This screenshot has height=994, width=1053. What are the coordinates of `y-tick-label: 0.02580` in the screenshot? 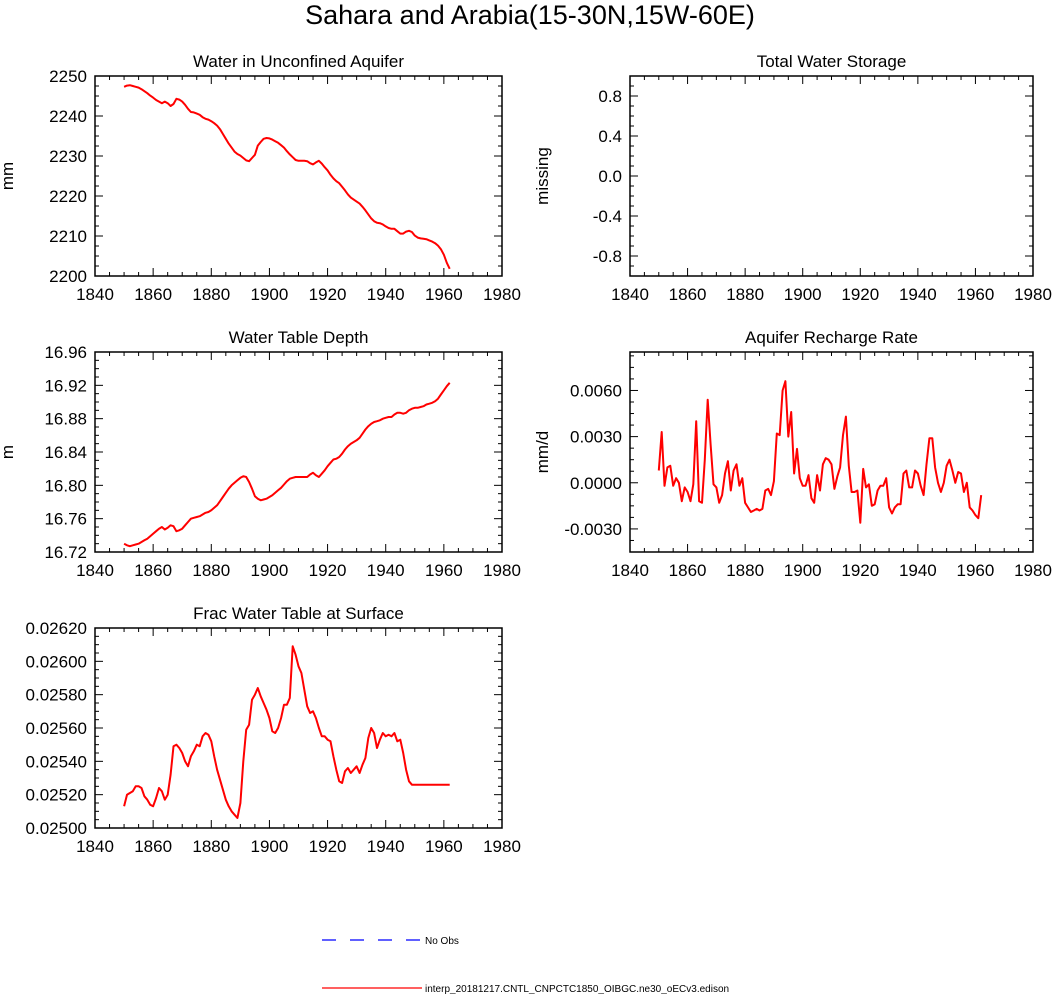 It's located at (56, 695).